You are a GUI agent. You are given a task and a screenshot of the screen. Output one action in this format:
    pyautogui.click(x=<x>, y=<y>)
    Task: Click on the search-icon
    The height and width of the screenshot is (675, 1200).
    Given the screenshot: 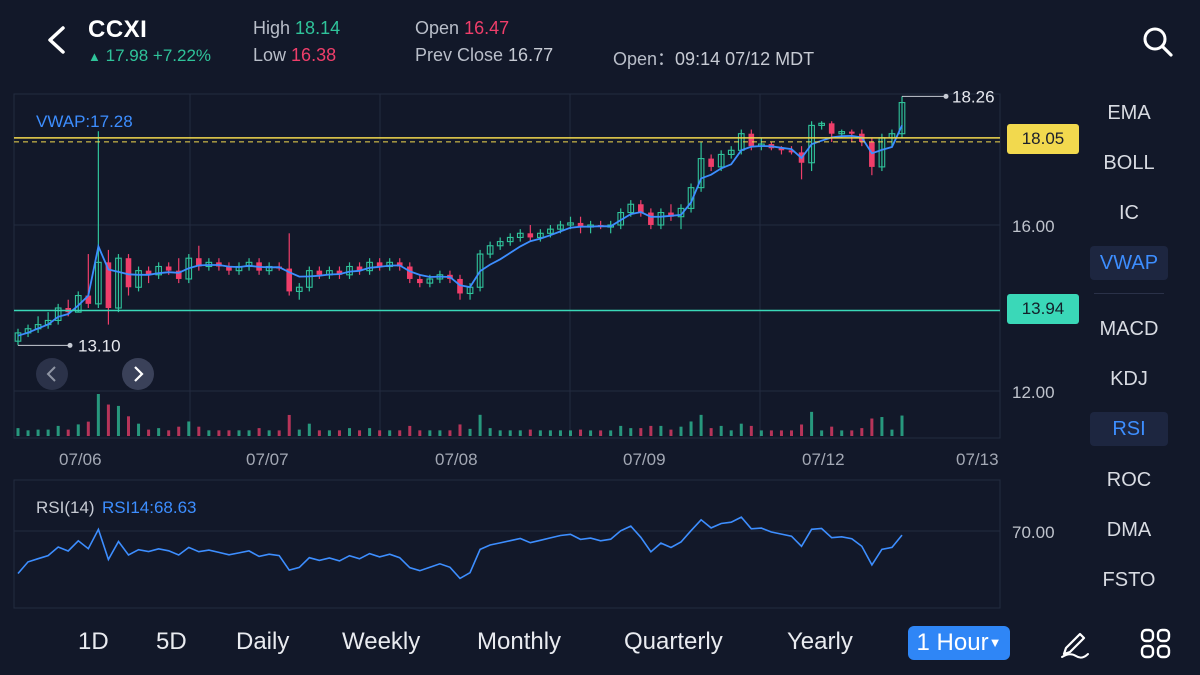 What is the action you would take?
    pyautogui.click(x=1158, y=42)
    